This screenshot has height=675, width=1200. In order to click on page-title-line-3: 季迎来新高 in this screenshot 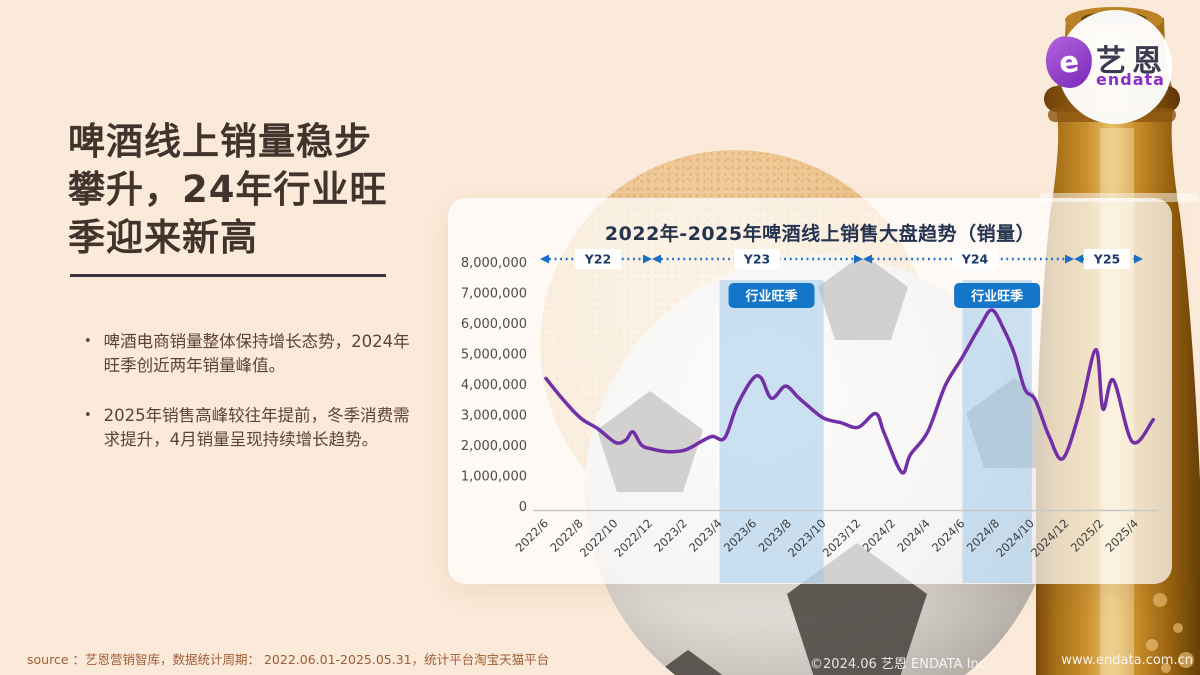, I will do `click(163, 237)`.